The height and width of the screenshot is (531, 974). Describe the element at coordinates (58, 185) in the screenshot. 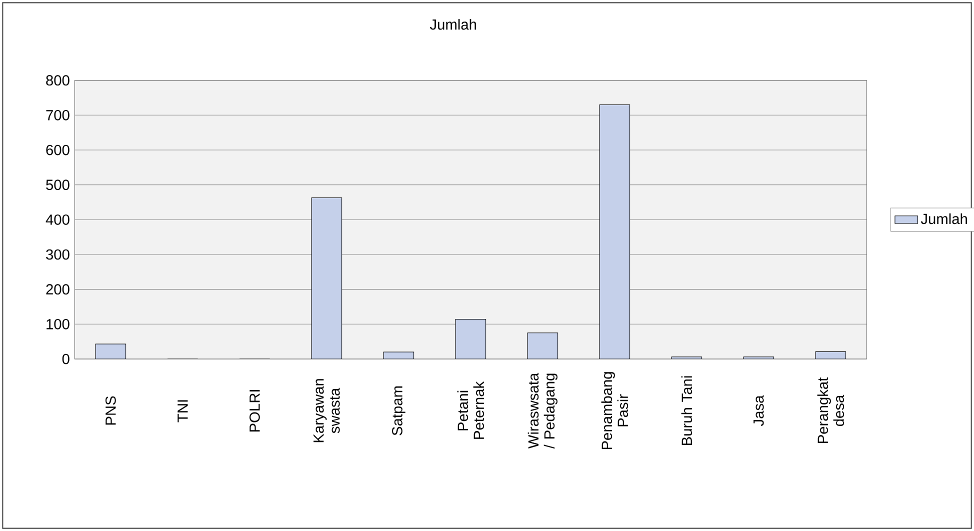

I see `y-tick-label: 500` at that location.